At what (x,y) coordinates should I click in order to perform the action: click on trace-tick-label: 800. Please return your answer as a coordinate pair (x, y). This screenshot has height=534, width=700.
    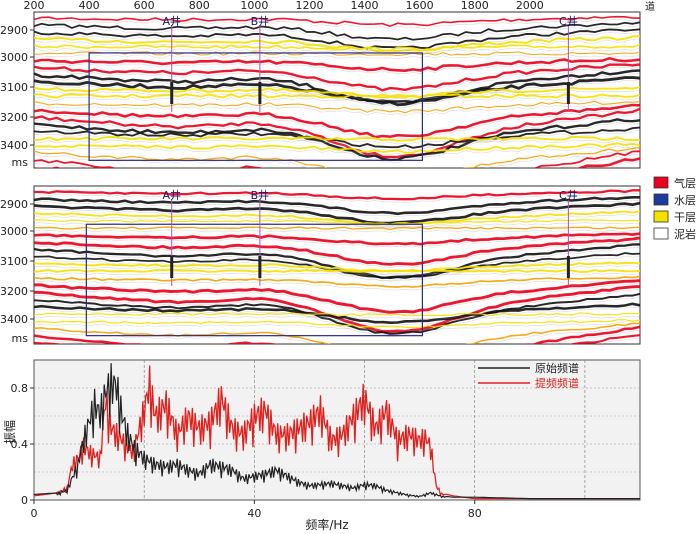
    Looking at the image, I should click on (199, 6).